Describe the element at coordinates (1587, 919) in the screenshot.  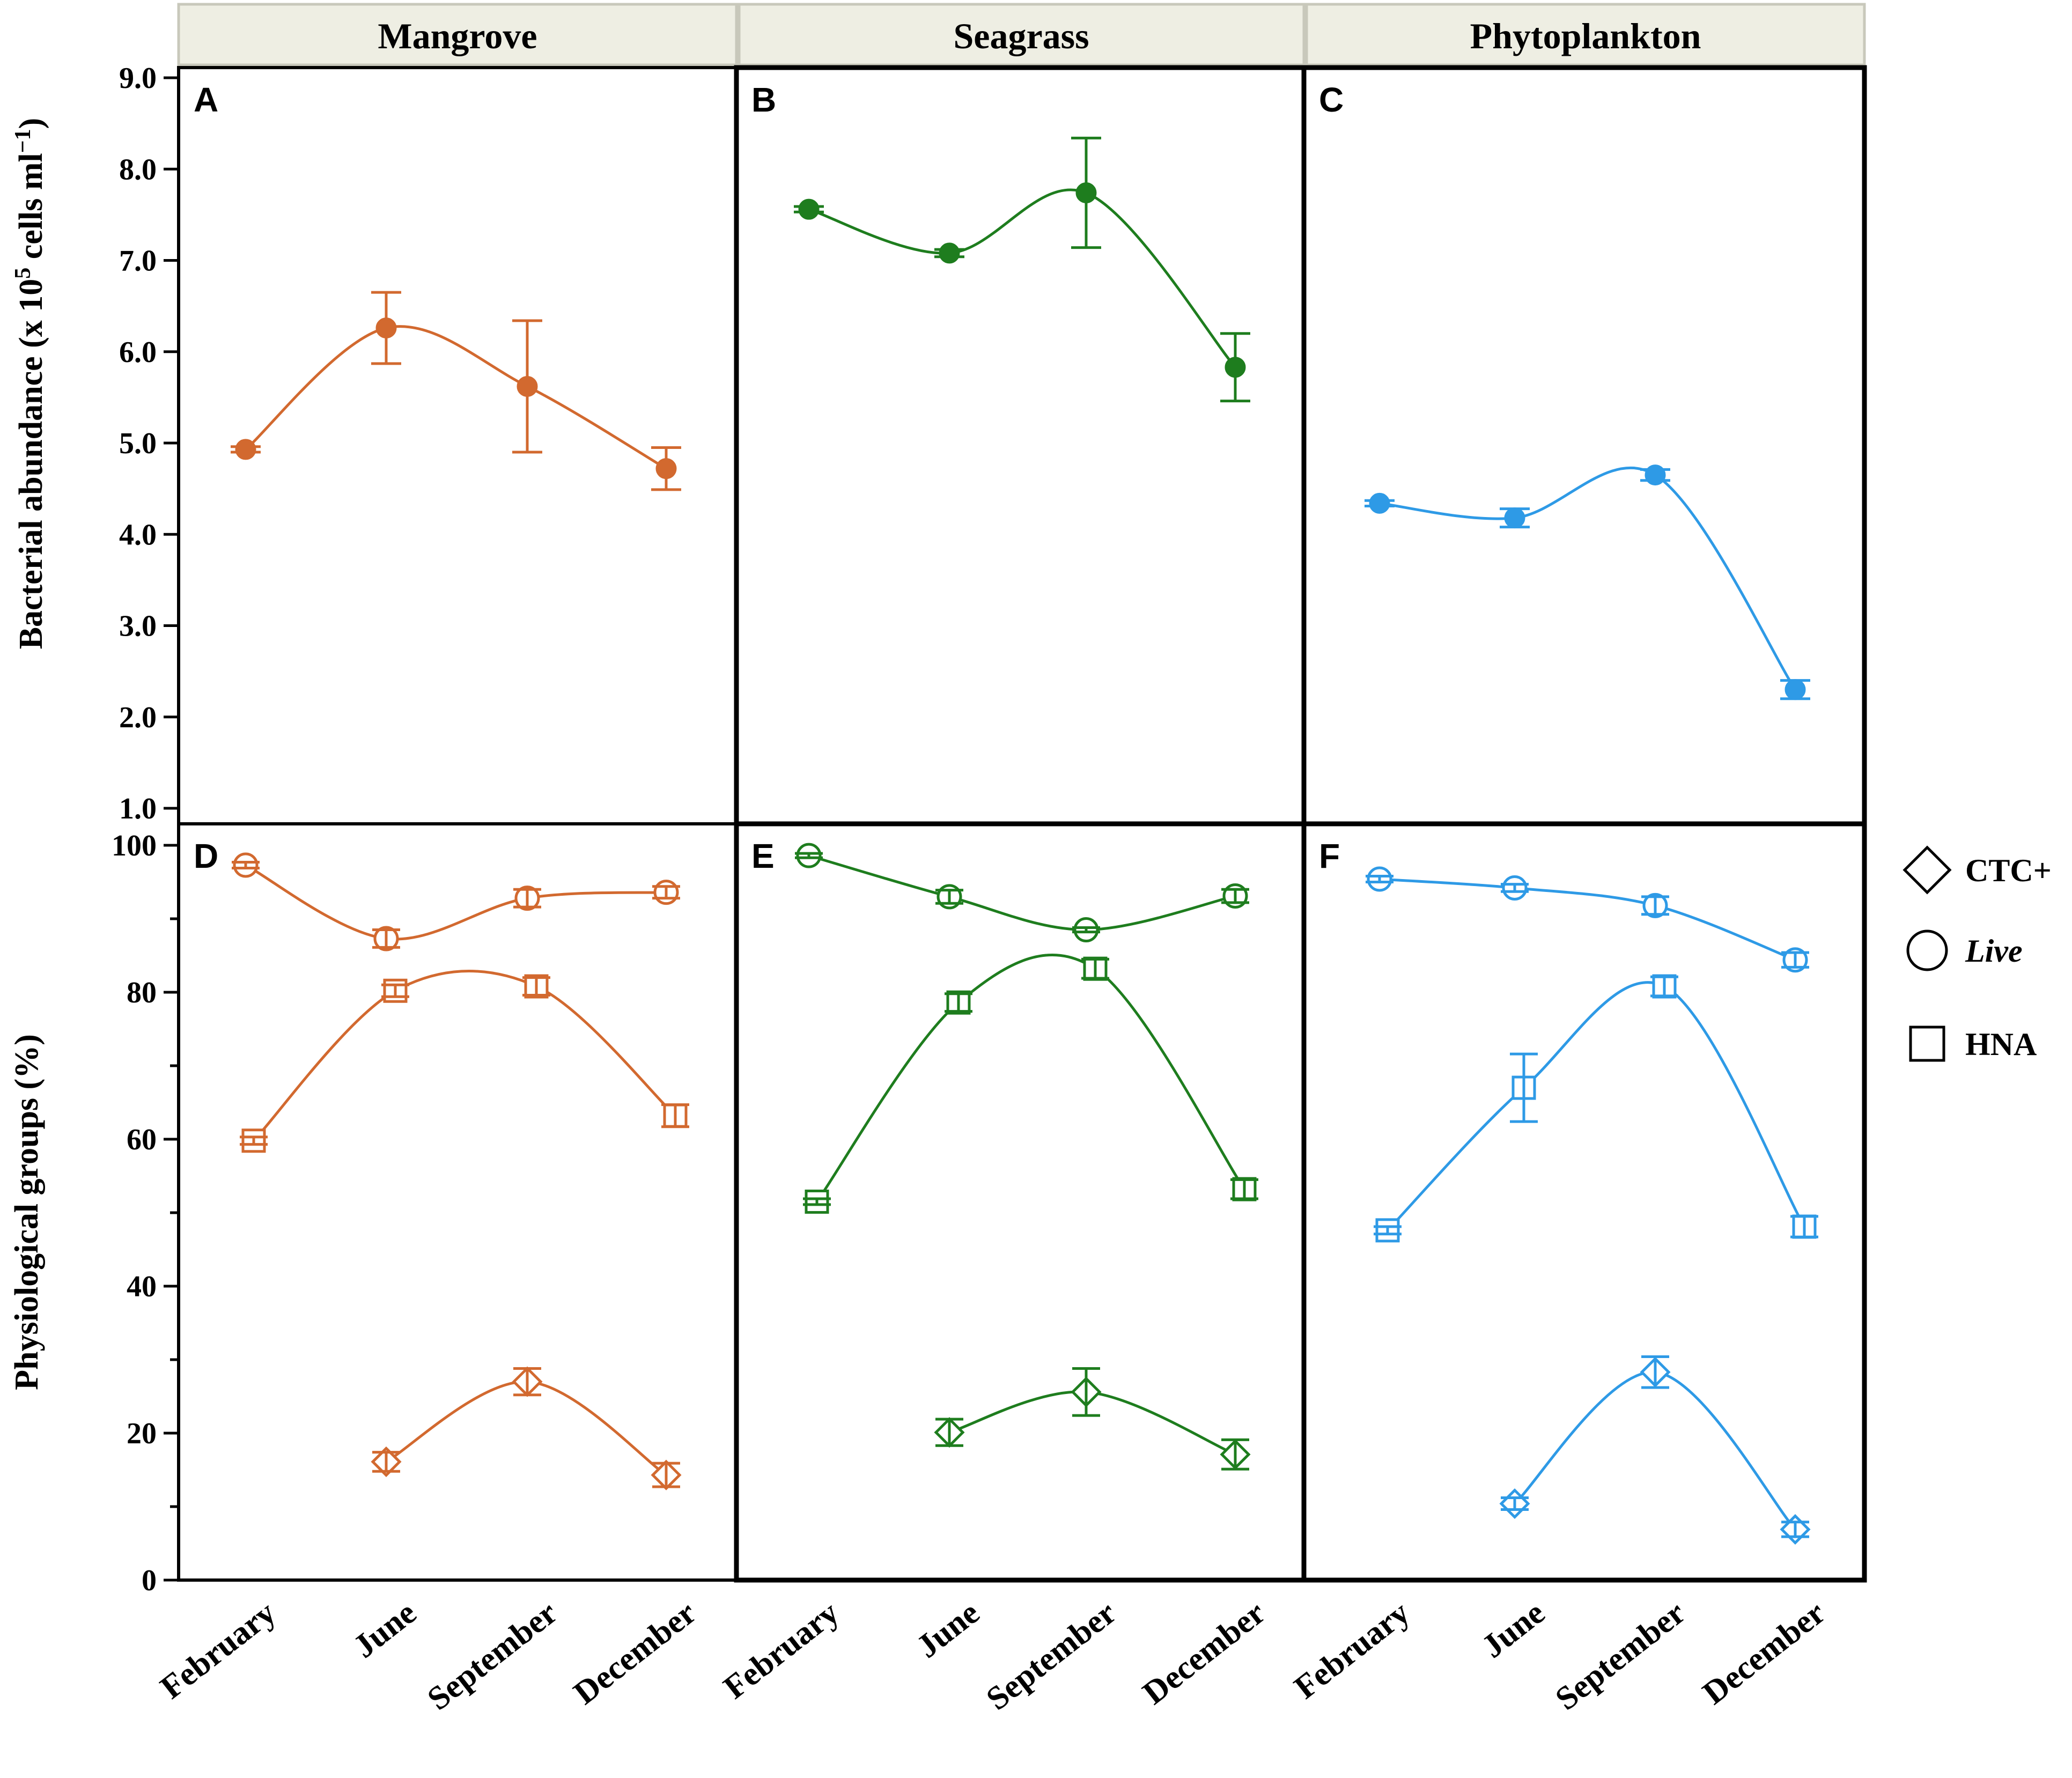
I see `series-live-phytoplankton` at that location.